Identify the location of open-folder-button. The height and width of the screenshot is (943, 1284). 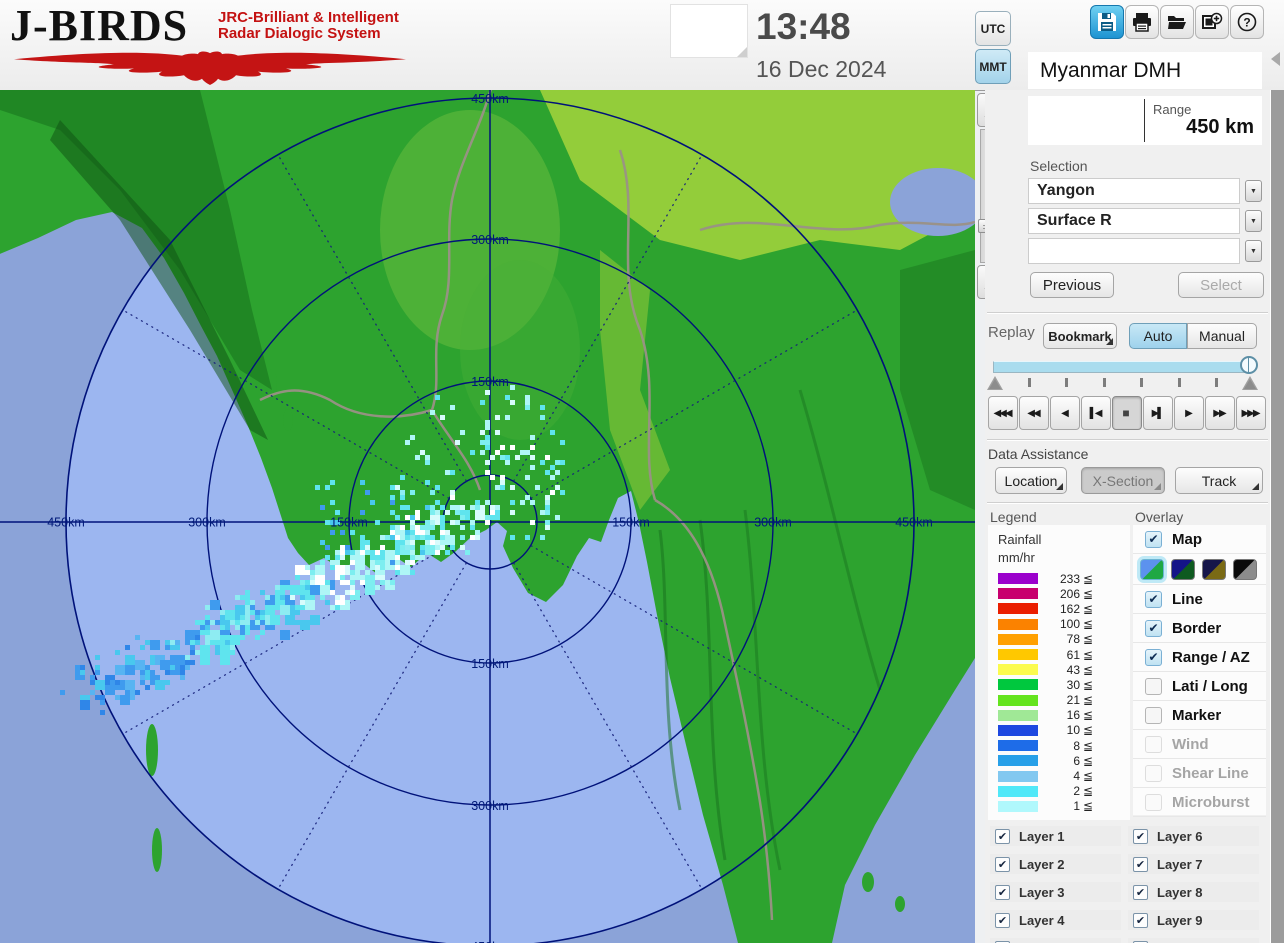
(1177, 22).